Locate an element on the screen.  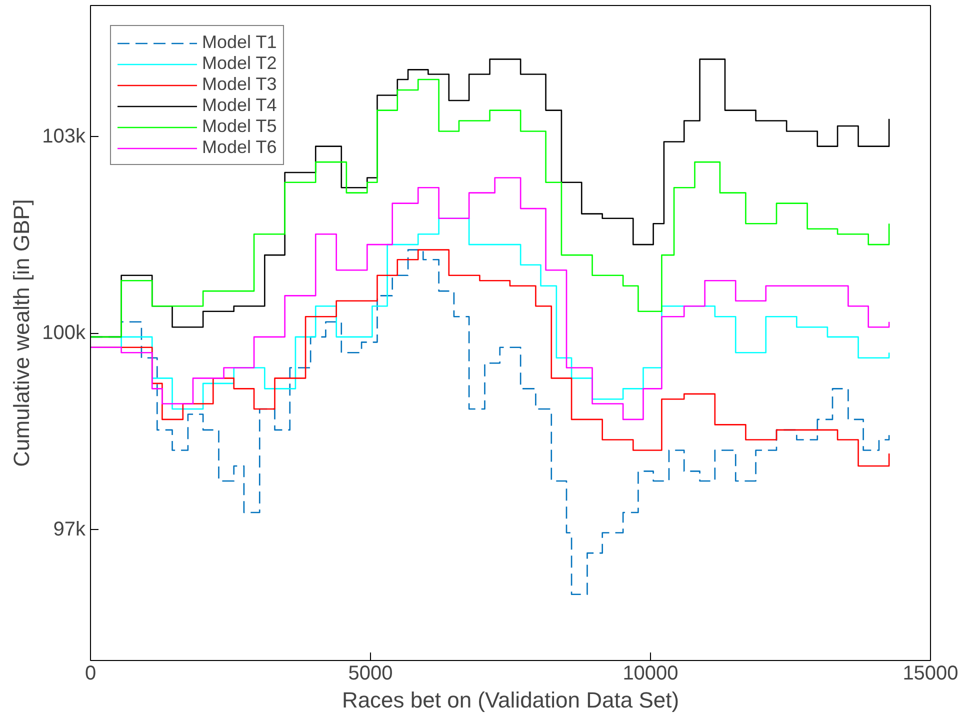
y-axis-title: Cumulative wealth [in GBP] is located at coordinates (21, 333).